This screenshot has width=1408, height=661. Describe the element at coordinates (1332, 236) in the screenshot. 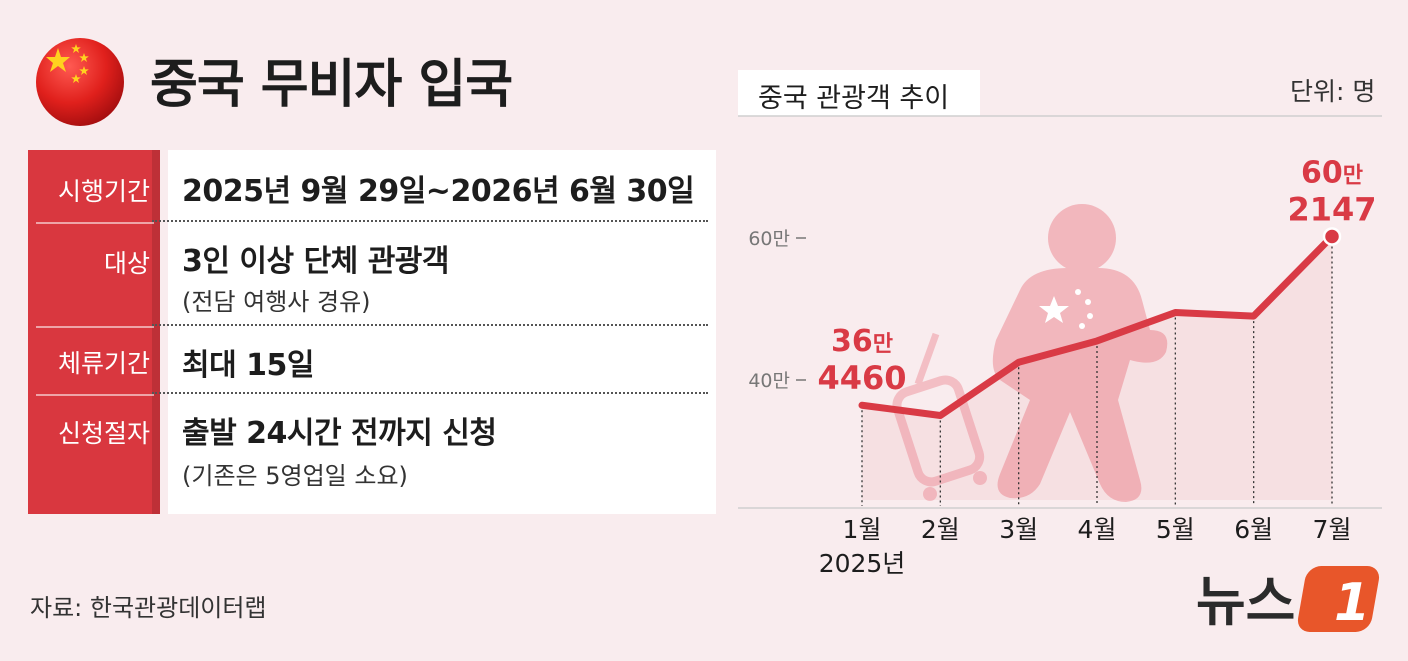

I see `data-point-end` at that location.